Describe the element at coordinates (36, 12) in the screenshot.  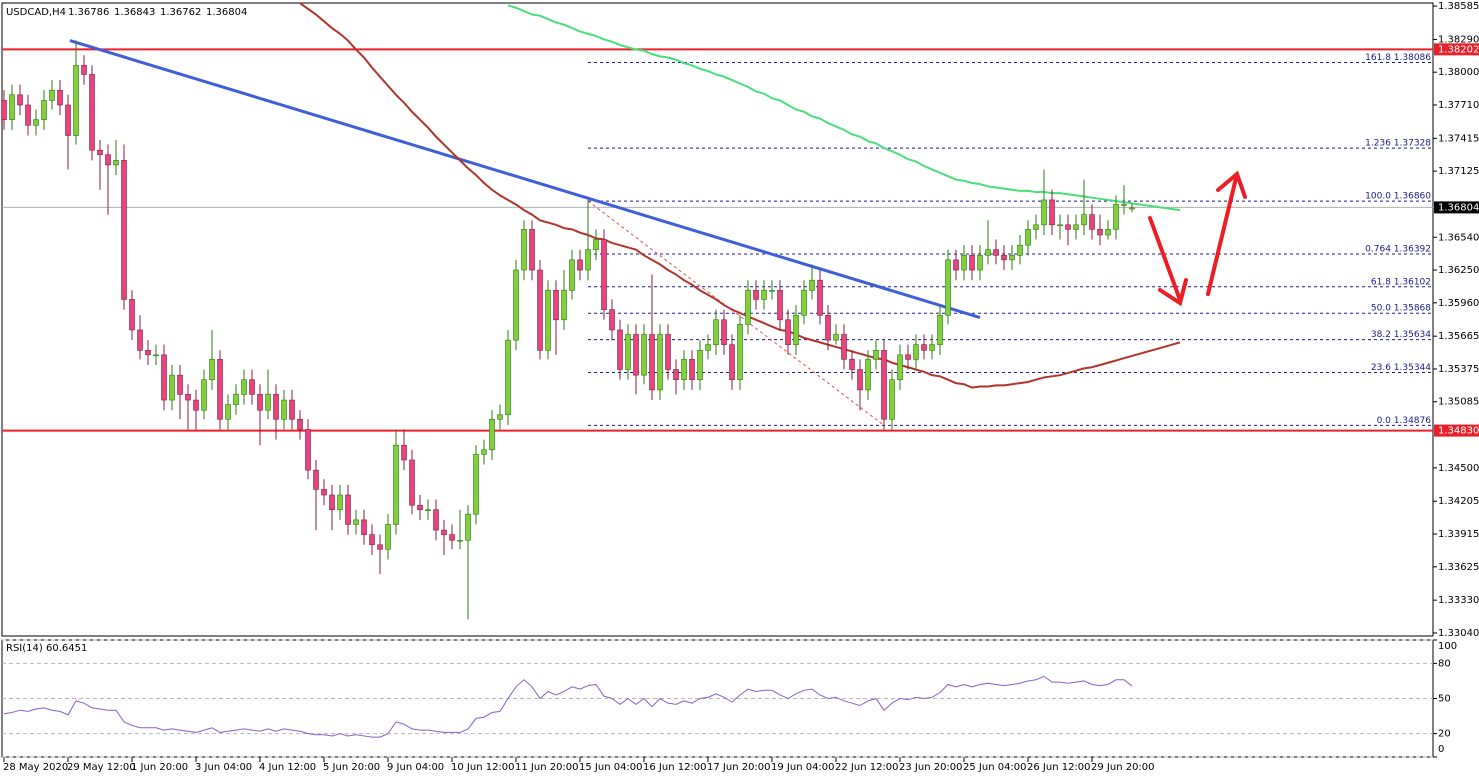
I see `symbol: USDCAD,H4` at that location.